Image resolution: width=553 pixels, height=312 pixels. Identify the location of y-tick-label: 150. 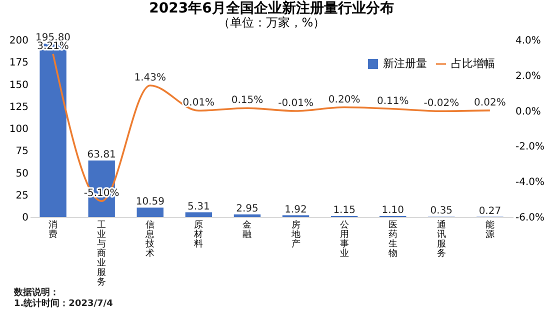
(18, 85).